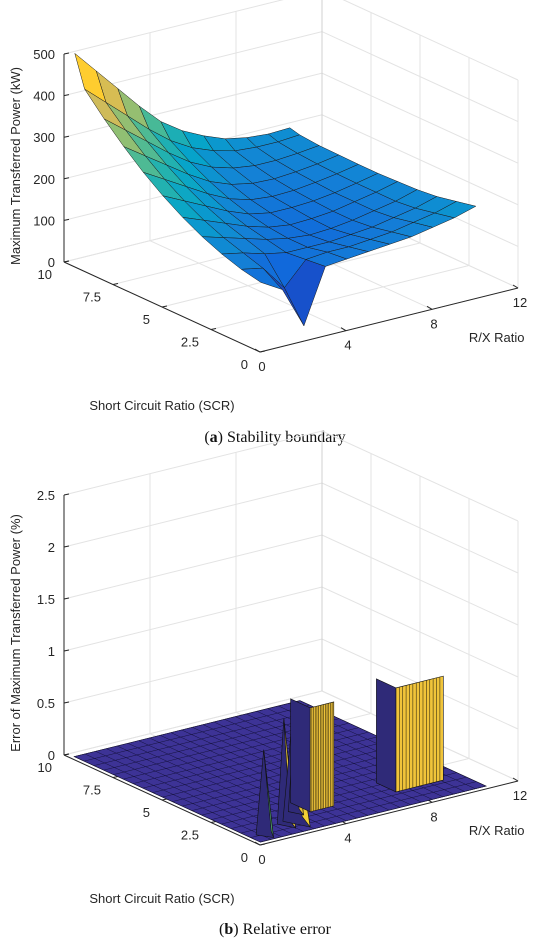 This screenshot has height=943, width=550. Describe the element at coordinates (268, 793) in the screenshot. I see `error-spike` at that location.